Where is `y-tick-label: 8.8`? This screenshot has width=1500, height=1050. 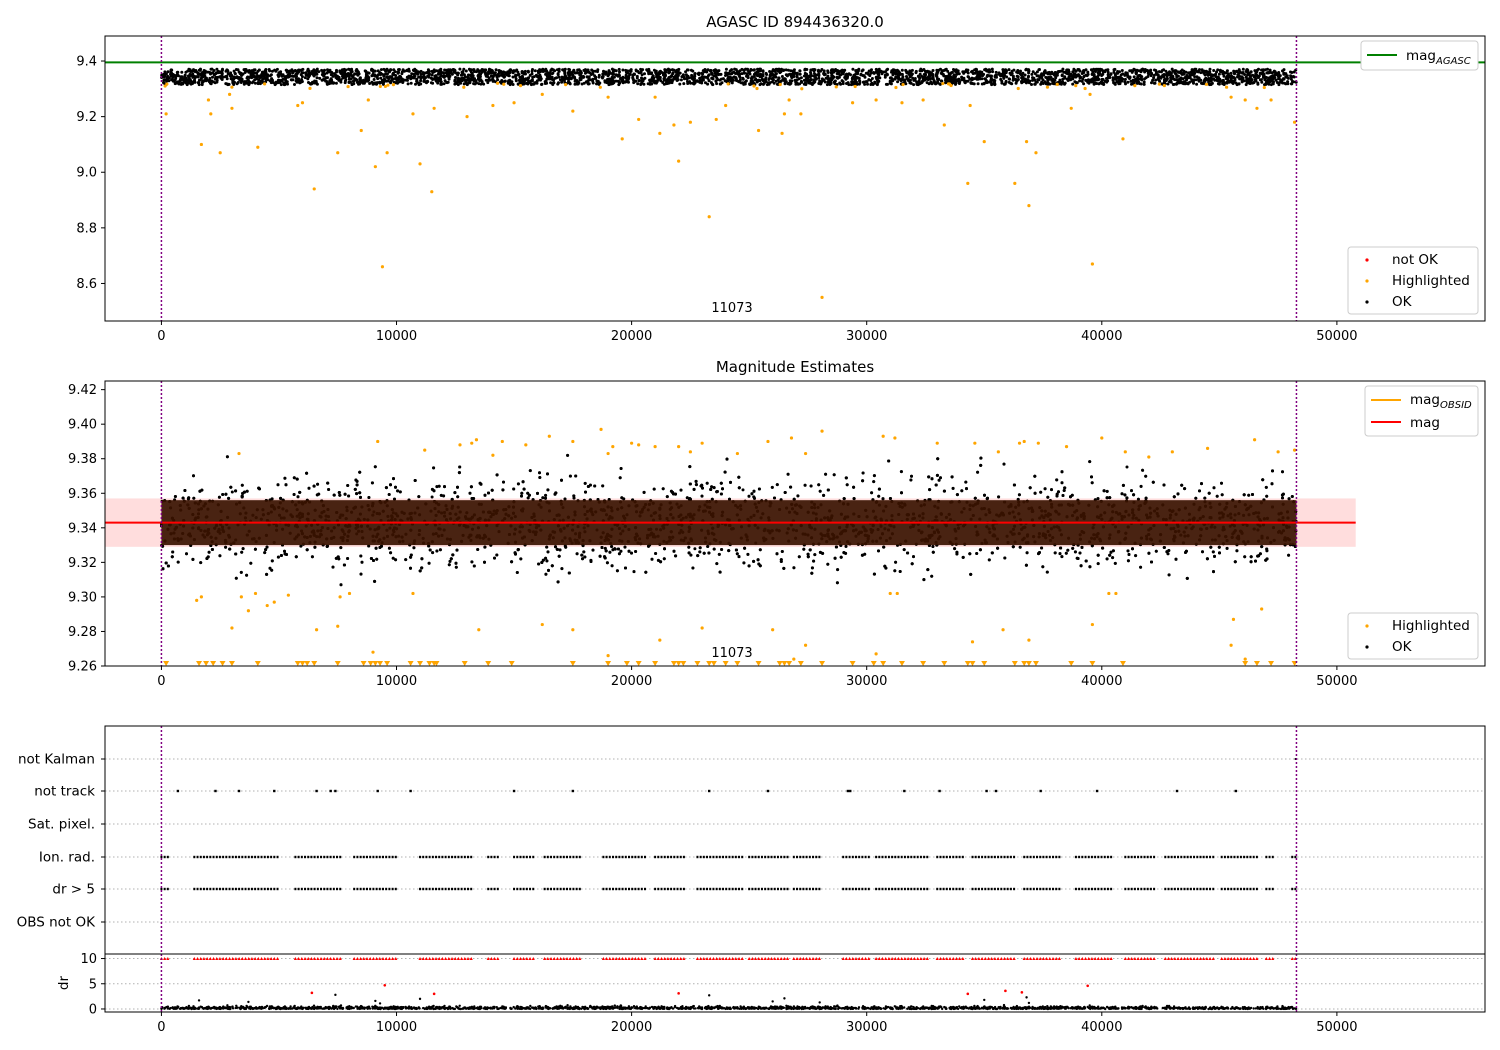 y-tick-label: 8.8 is located at coordinates (86, 228).